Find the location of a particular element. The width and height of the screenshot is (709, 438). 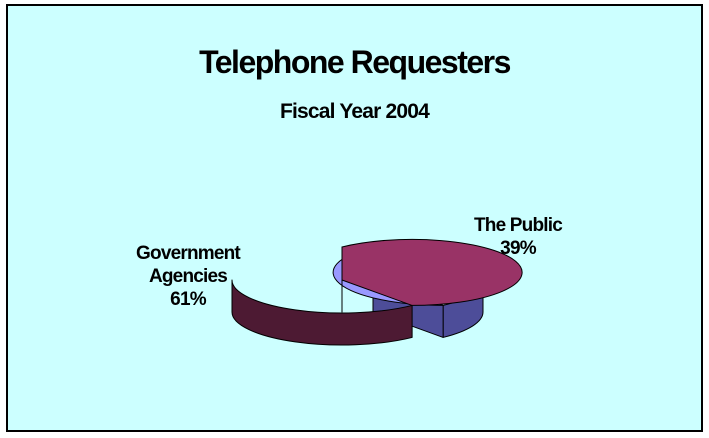

slice-name-government-line-1: Government is located at coordinates (188, 253).